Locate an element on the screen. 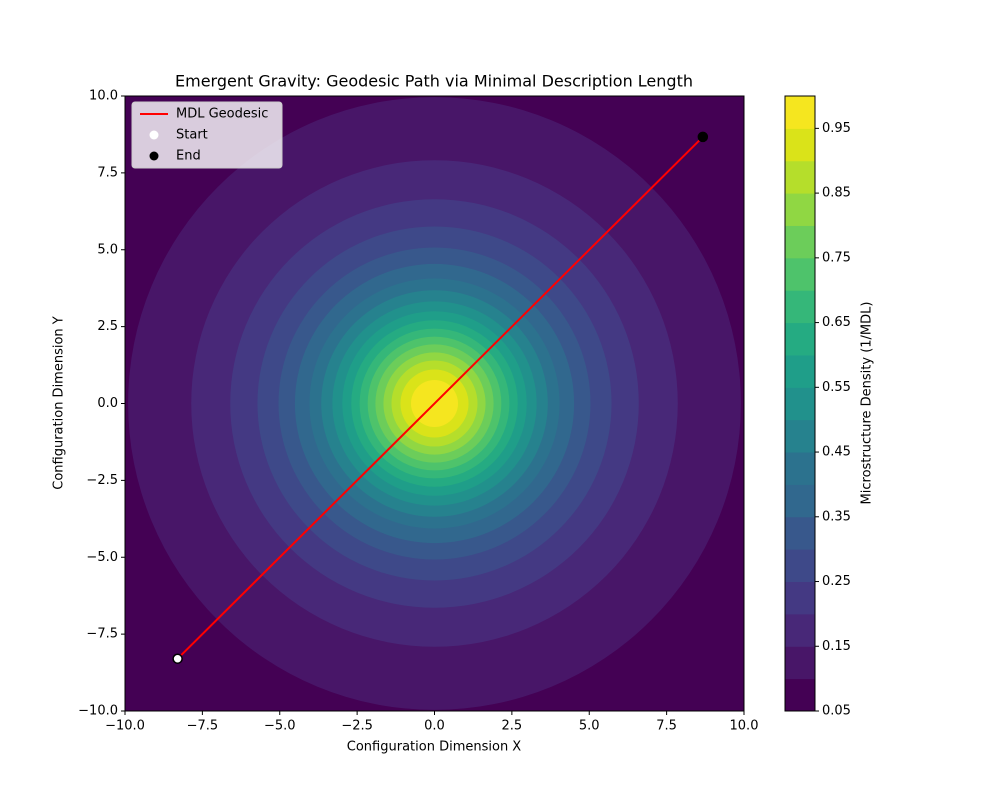 The width and height of the screenshot is (999, 799). y-tick-label: 10.0 is located at coordinates (103, 96).